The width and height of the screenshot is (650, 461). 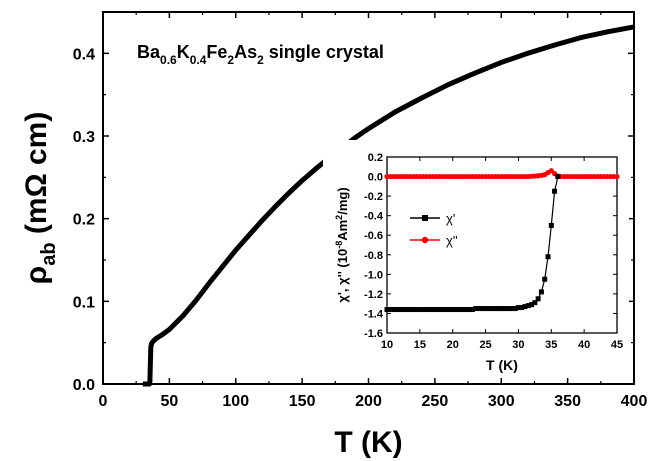 I want to click on inset-y-tick-label: 0.0, so click(x=375, y=178).